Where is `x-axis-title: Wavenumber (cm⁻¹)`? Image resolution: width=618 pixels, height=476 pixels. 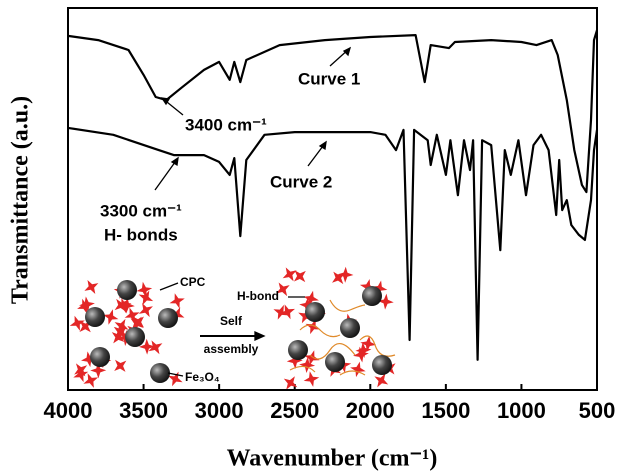
x-axis-title: Wavenumber (cm⁻¹) is located at coordinates (332, 459).